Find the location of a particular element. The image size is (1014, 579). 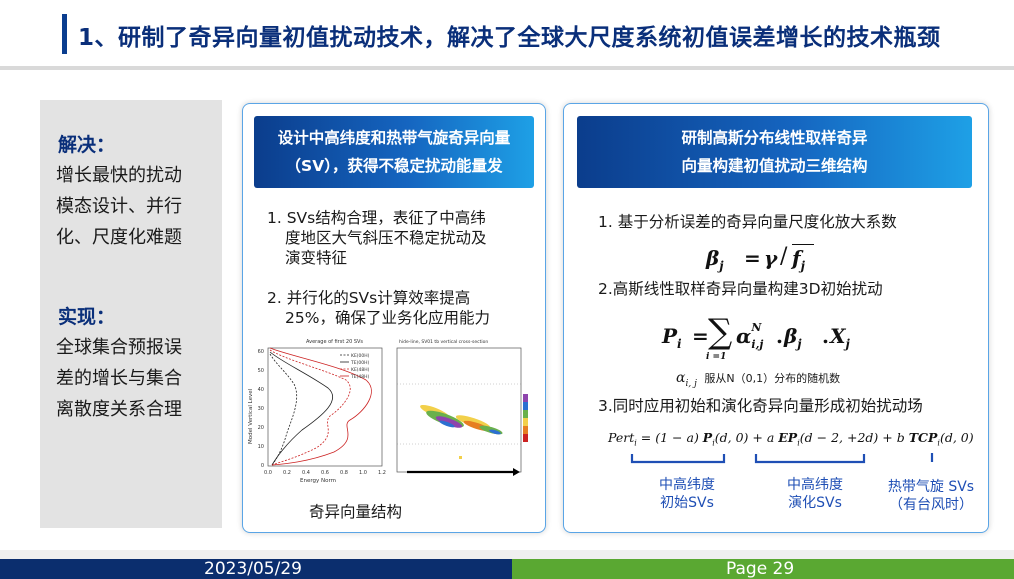

solve-heading: 解决： is located at coordinates (87, 145).